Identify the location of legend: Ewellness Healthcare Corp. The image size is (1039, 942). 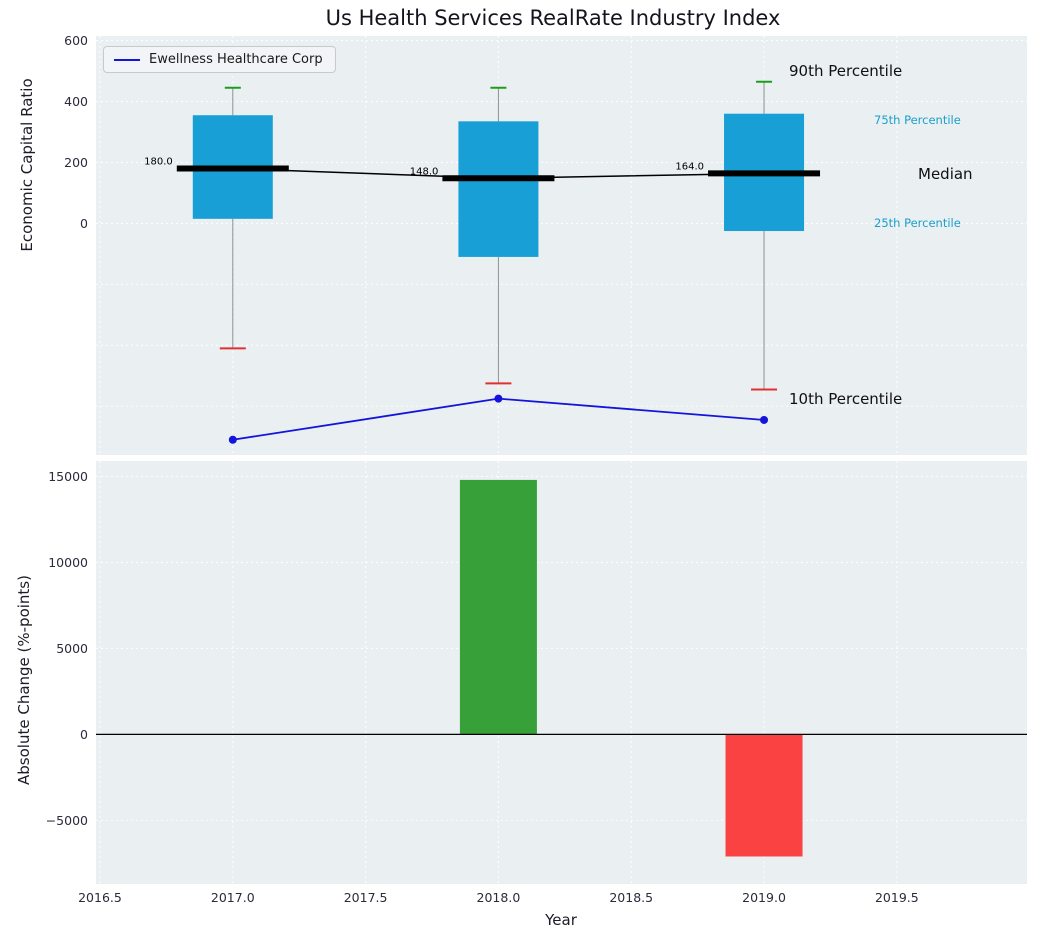
(219, 59).